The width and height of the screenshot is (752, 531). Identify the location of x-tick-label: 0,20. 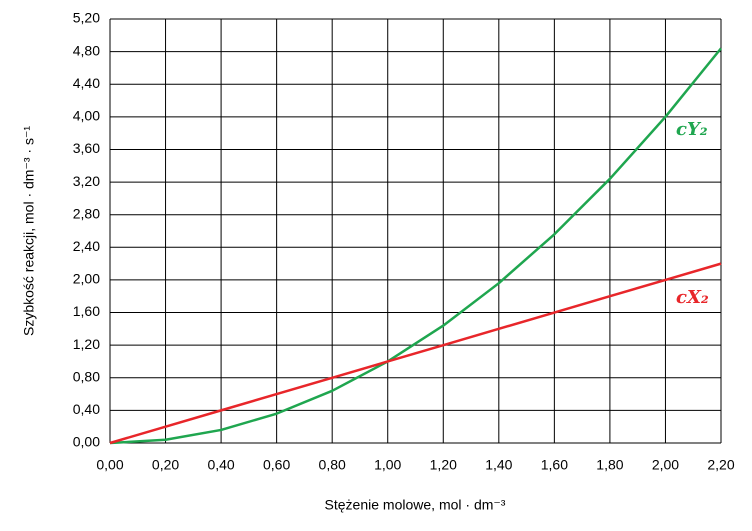
(165, 465).